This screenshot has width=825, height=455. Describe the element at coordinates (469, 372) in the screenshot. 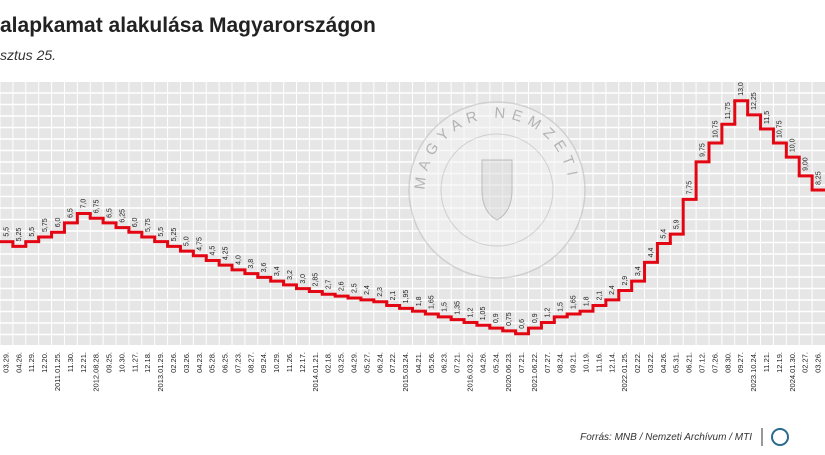

I see `x-tick-label: 2016.03.22.` at that location.